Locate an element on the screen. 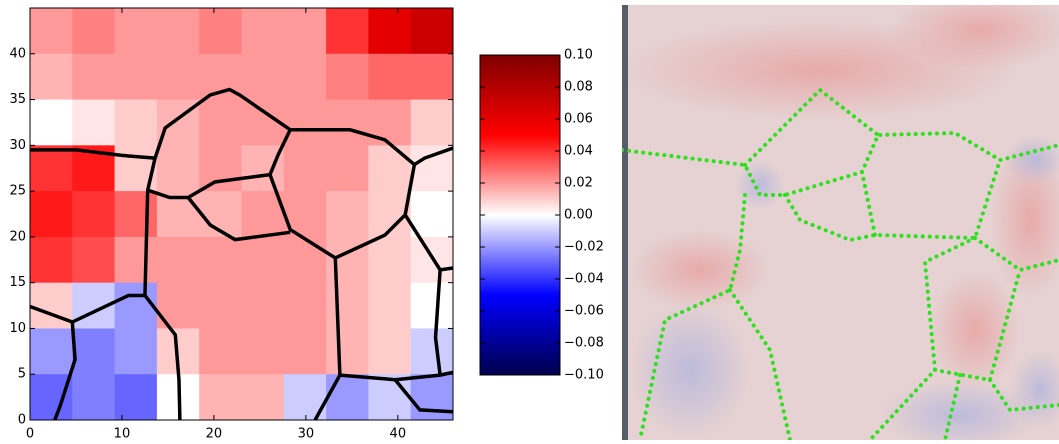  y-tick-label: 40 is located at coordinates (17, 53).